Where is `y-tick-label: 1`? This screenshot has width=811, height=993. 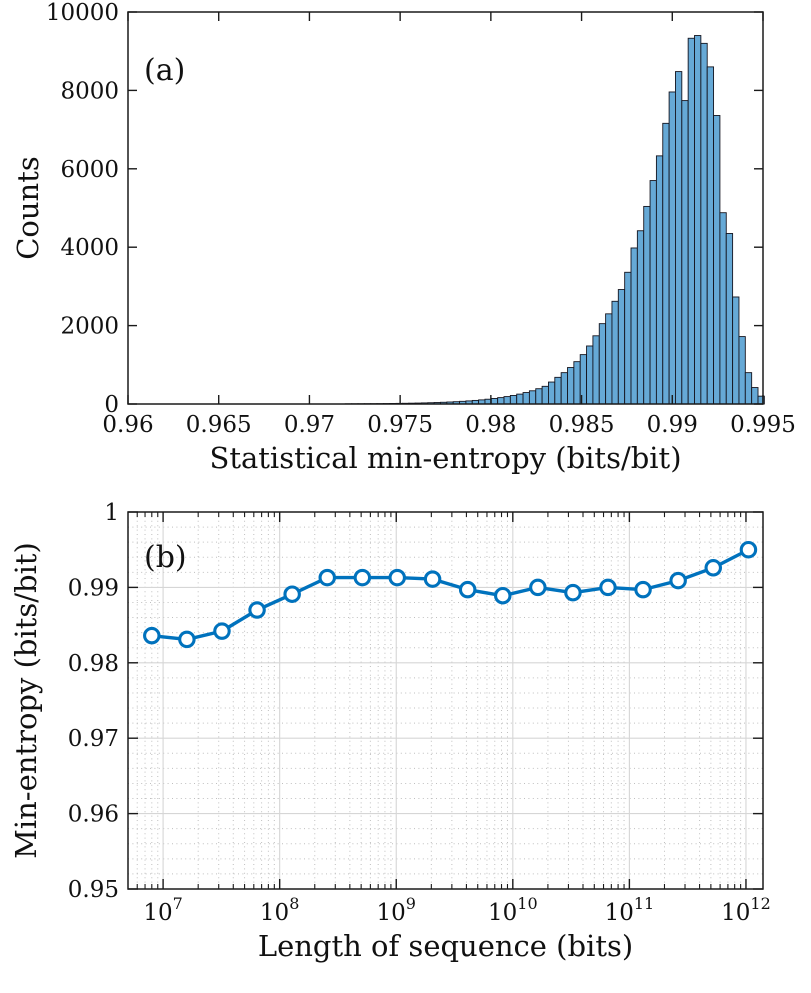
y-tick-label: 1 is located at coordinates (111, 513).